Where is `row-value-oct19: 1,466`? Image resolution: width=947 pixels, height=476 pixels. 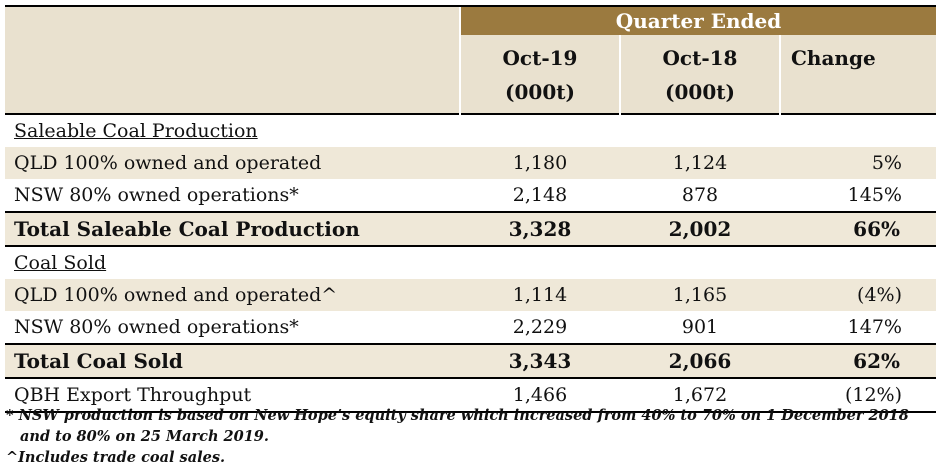 row-value-oct19: 1,466 is located at coordinates (540, 395).